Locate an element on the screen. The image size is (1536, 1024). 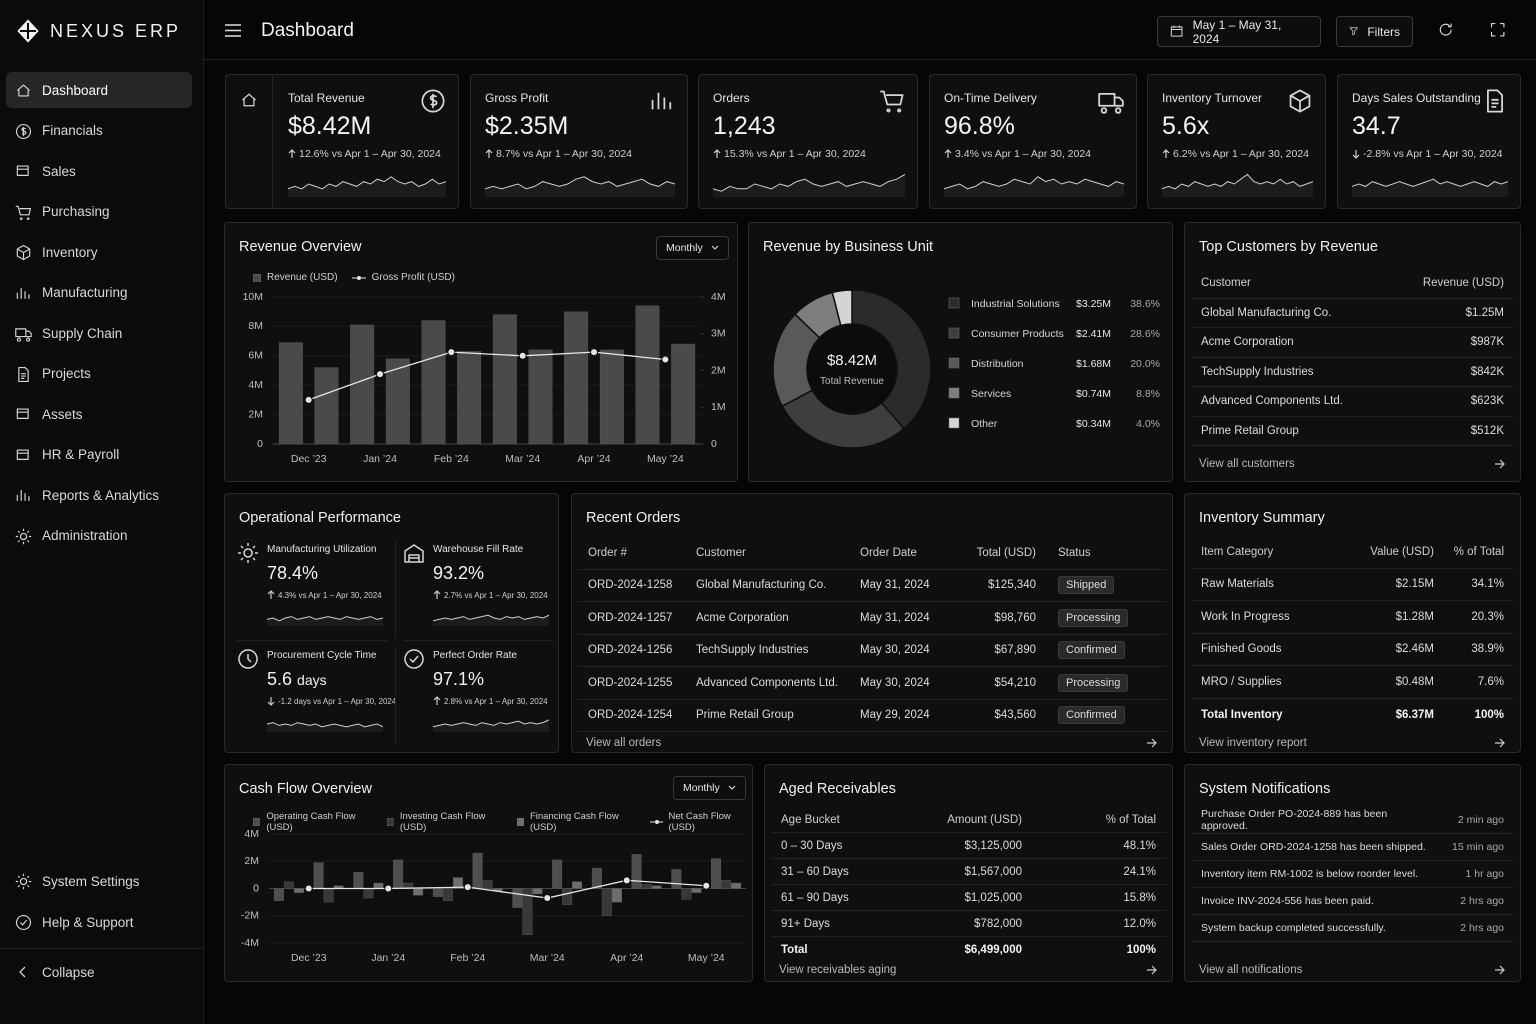
cell-text: Status is located at coordinates (1074, 552).